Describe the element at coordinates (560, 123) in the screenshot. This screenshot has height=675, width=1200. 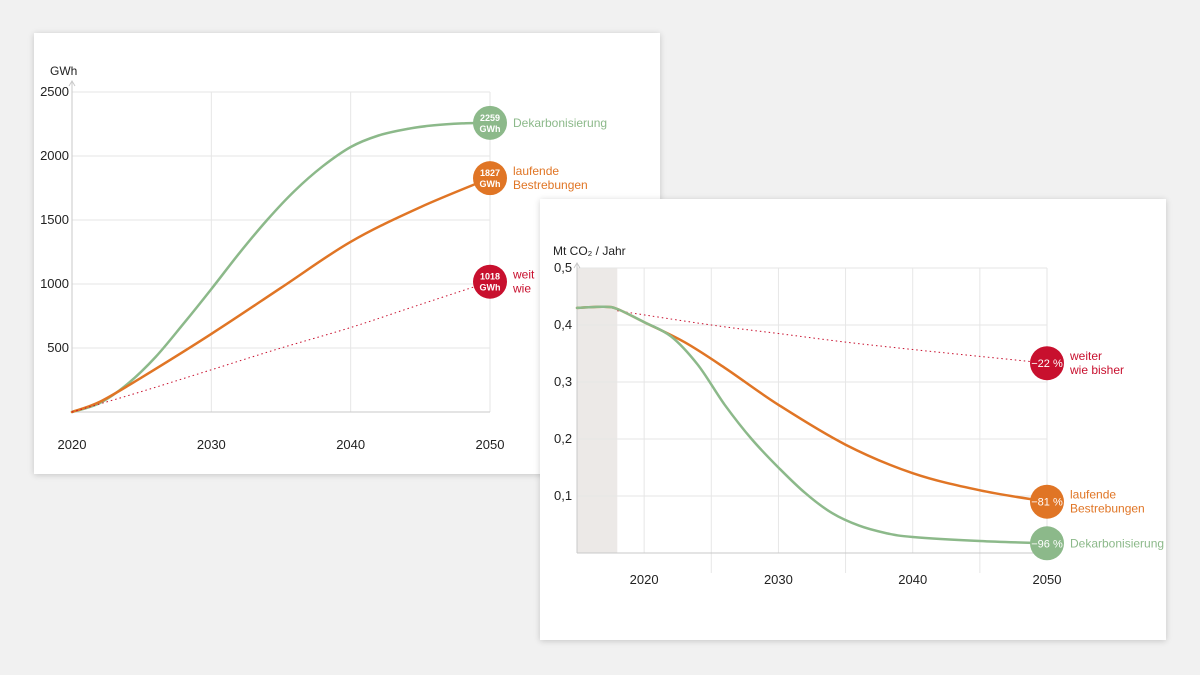
I see `energy-series-label-decarbonization: Dekarbonisierung` at that location.